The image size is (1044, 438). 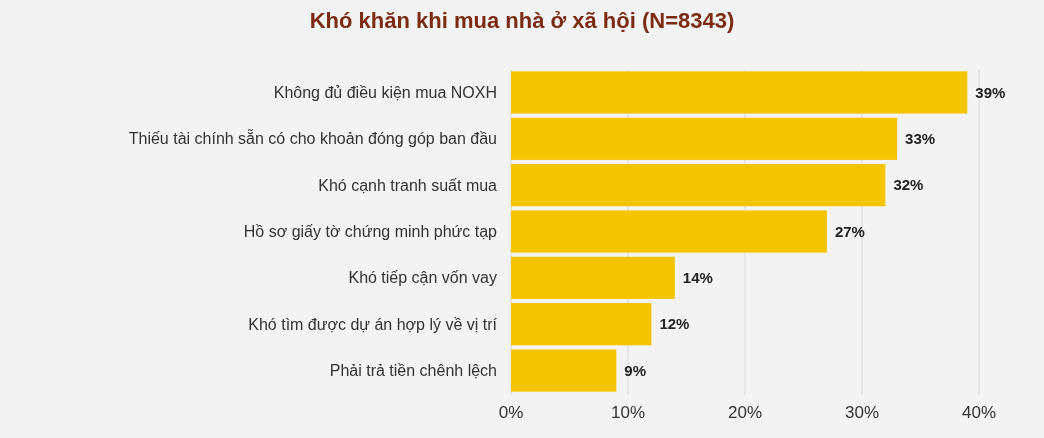 I want to click on x-tick-label: 30%, so click(x=862, y=412).